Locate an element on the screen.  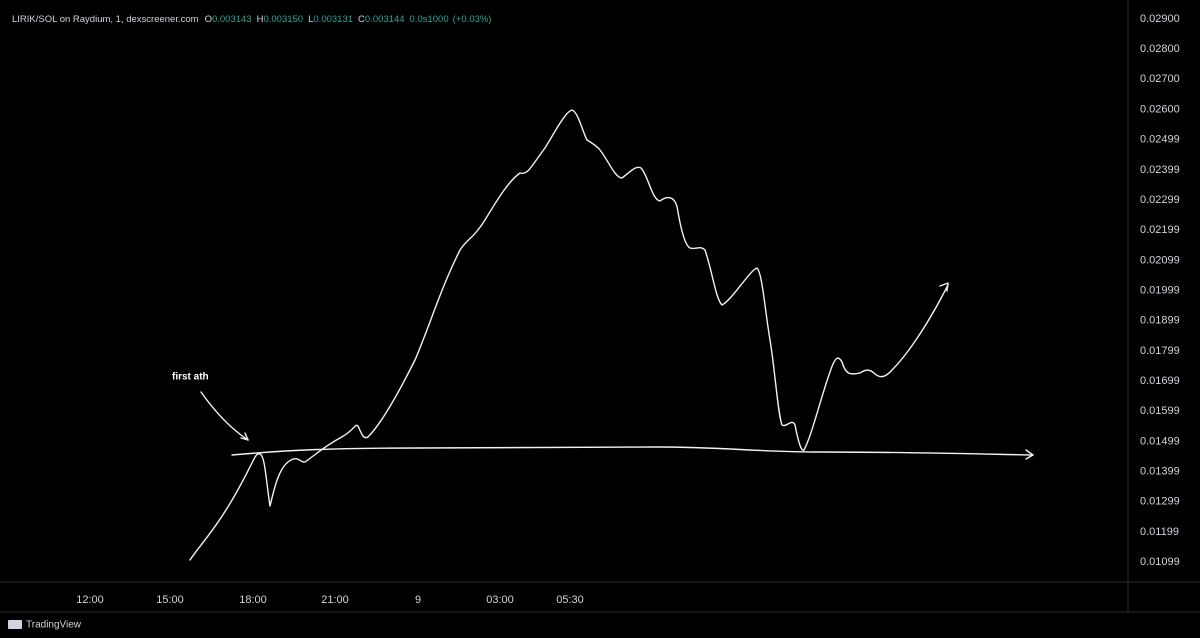
price-tick-label: 0.01099 is located at coordinates (1160, 562).